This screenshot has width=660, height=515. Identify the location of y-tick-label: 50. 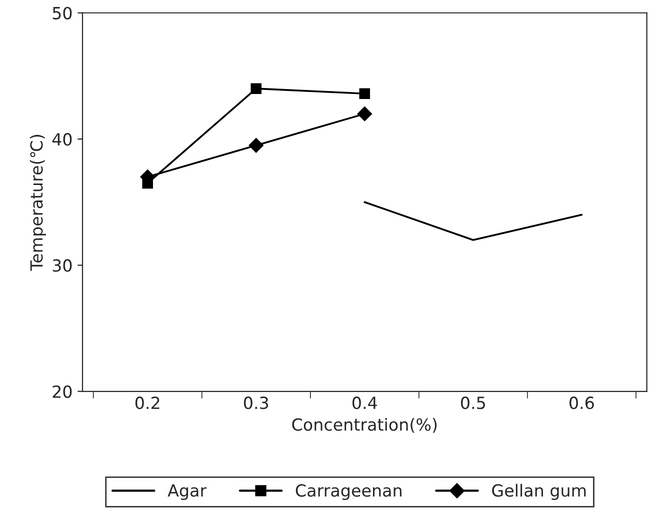
(62, 13).